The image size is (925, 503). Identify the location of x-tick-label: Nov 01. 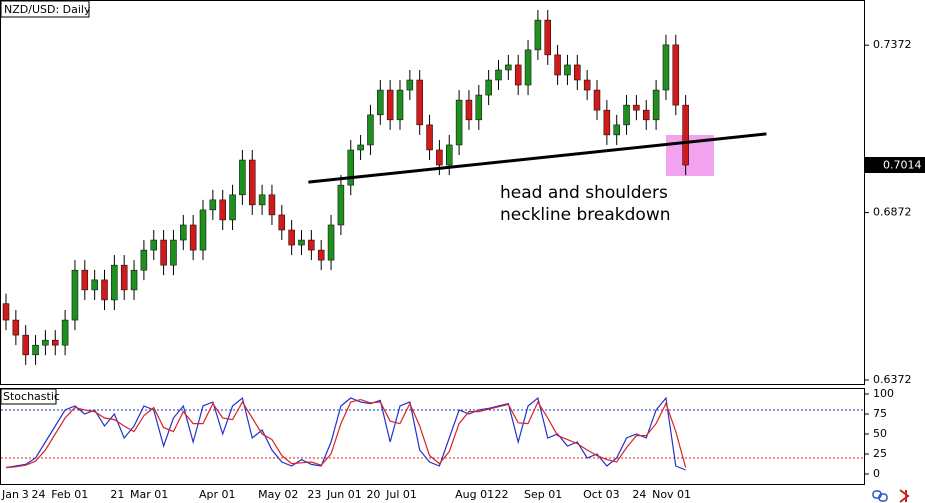
(671, 494).